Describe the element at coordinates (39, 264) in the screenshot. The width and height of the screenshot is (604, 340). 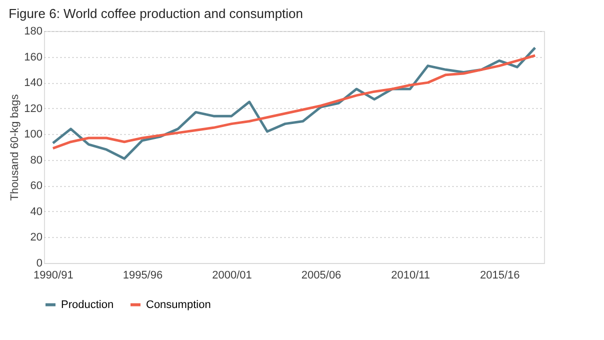
I see `y-tick-label: 0` at that location.